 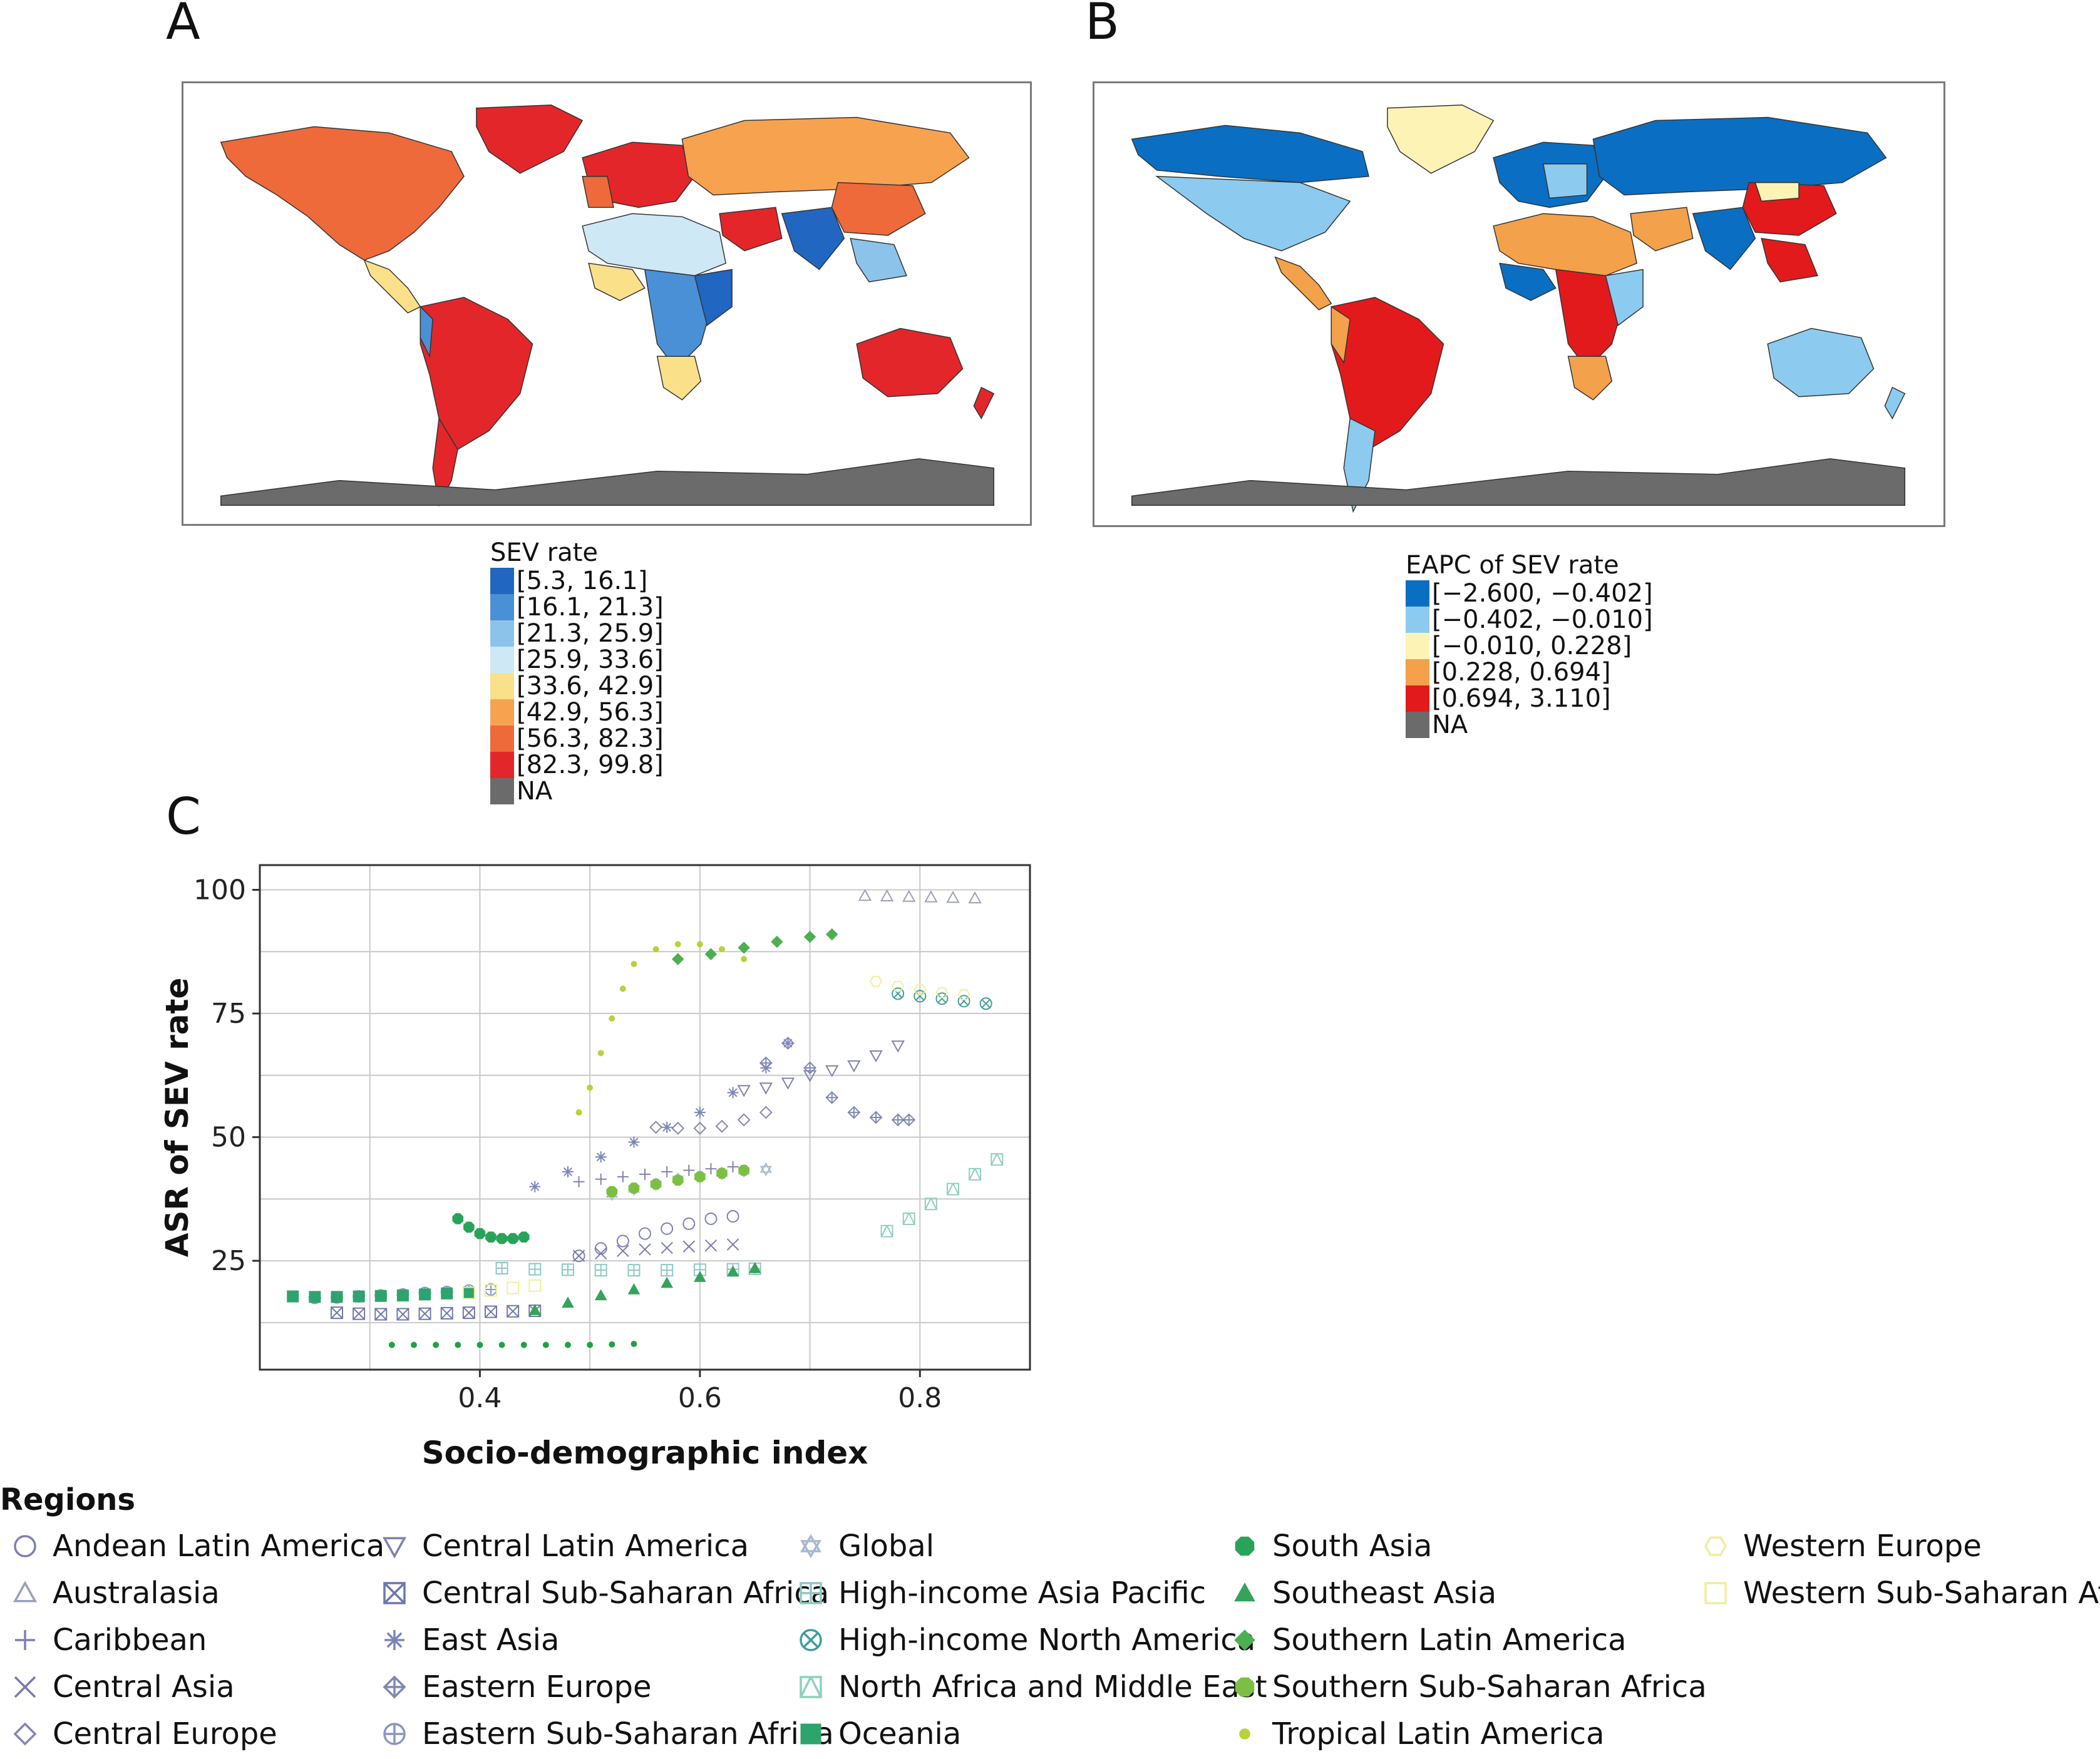 I want to click on region-legend-label: Central Asia, so click(x=144, y=1687).